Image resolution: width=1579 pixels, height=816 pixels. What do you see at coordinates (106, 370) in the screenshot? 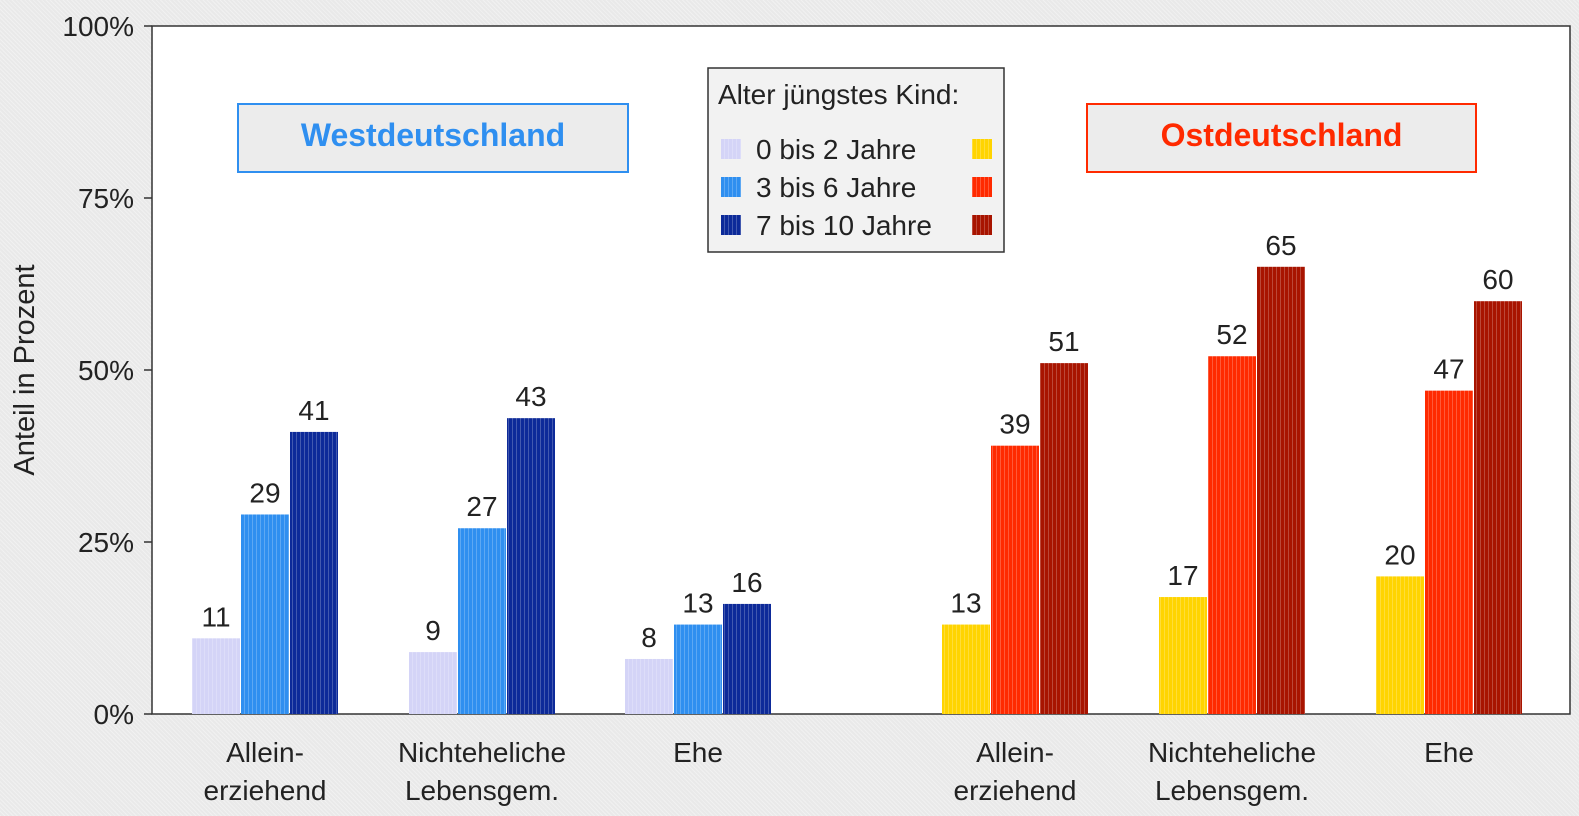
I see `y-tick-label: 50%` at bounding box center [106, 370].